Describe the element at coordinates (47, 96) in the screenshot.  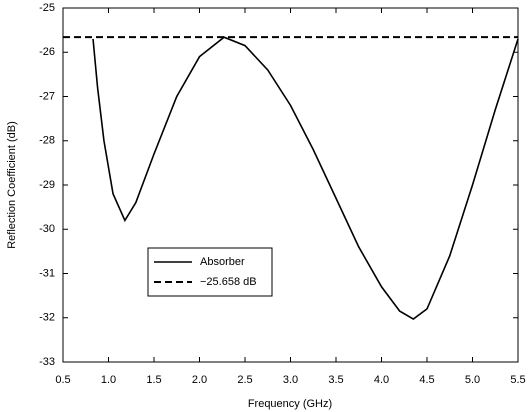
I see `y-tick-label: -27` at that location.